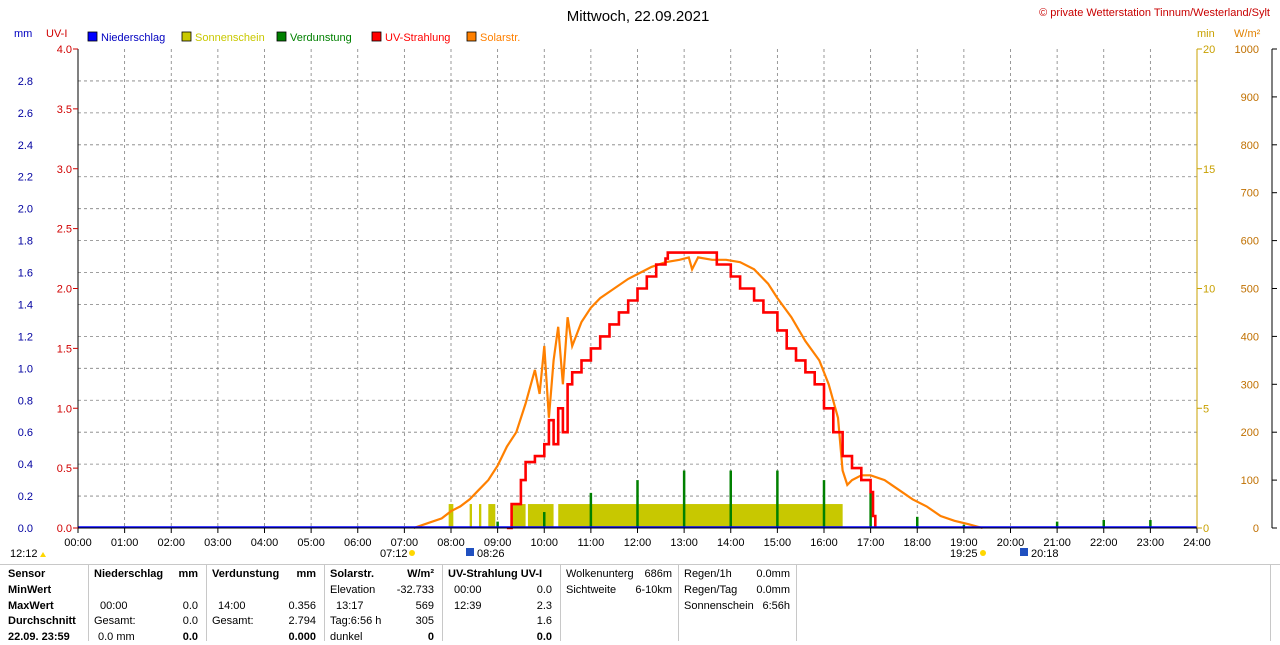  I want to click on regen1h-value: 0.0mm, so click(773, 574).